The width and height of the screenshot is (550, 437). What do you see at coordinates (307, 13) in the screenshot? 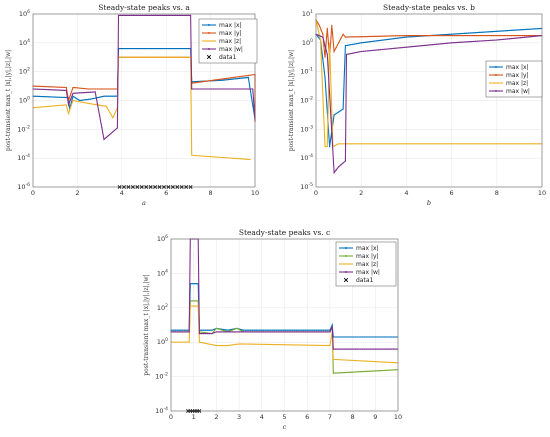
I see `y-tick-label: 10¹` at bounding box center [307, 13].